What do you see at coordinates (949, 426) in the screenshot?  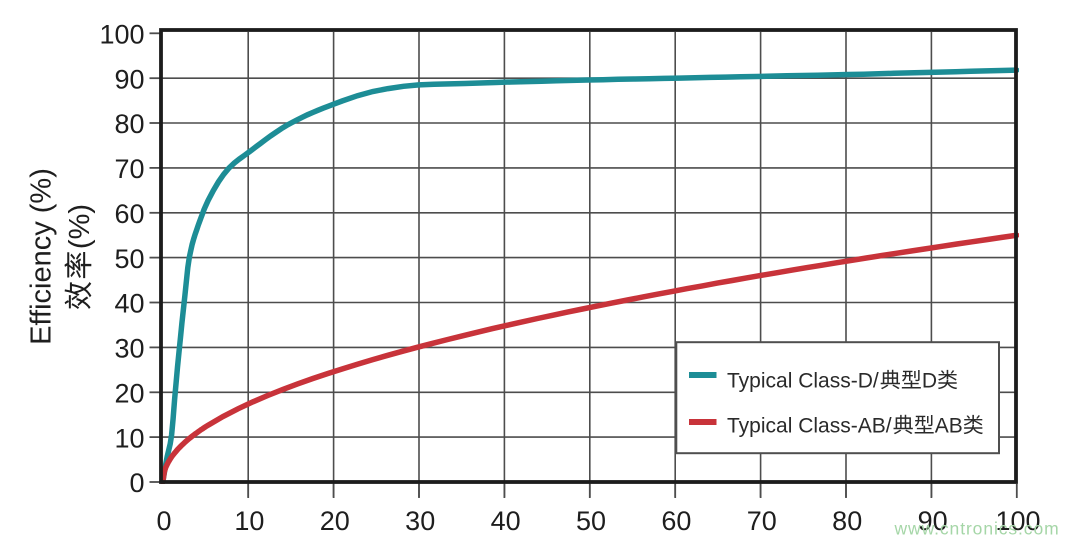 I see `svg-text: AB` at bounding box center [949, 426].